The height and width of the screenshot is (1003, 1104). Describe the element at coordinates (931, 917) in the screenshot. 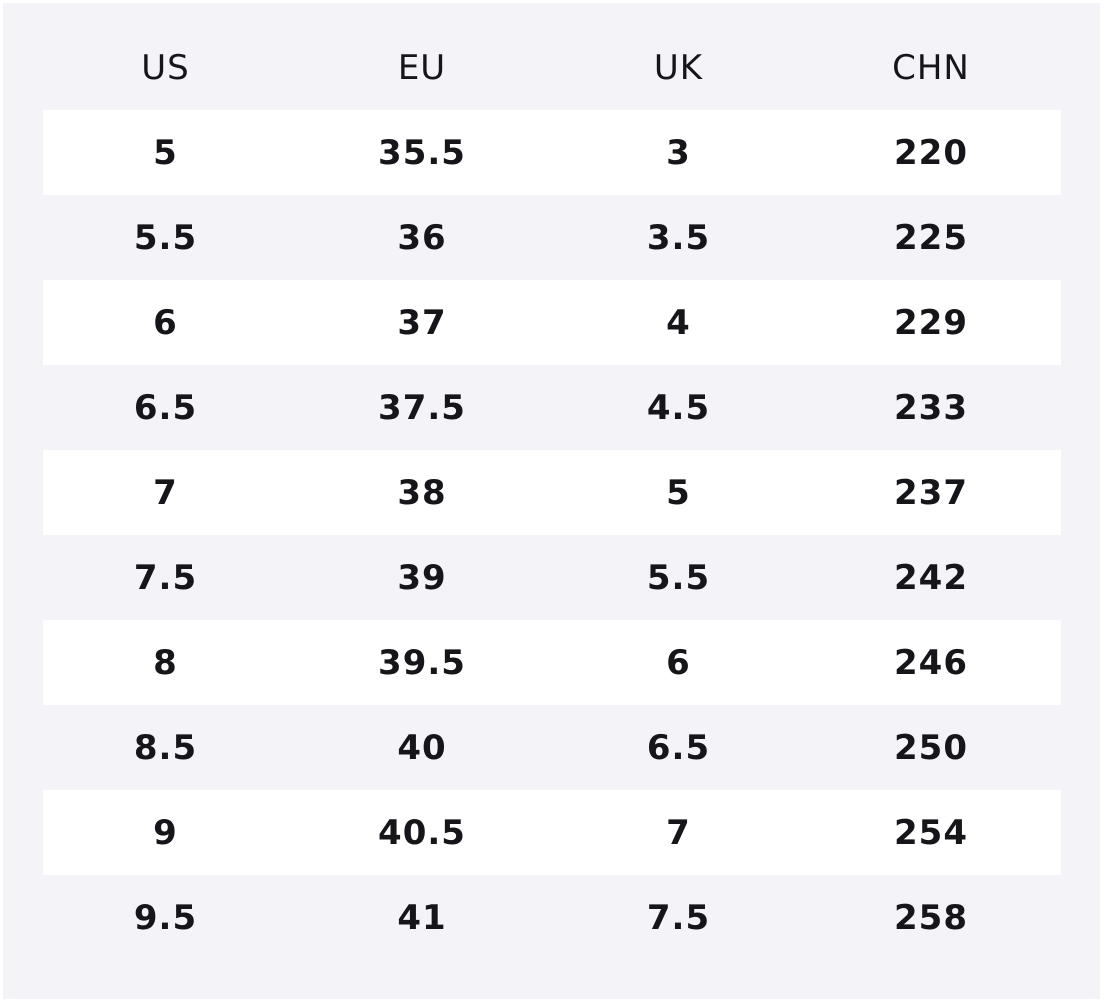

I see `table-cell: 258` at that location.